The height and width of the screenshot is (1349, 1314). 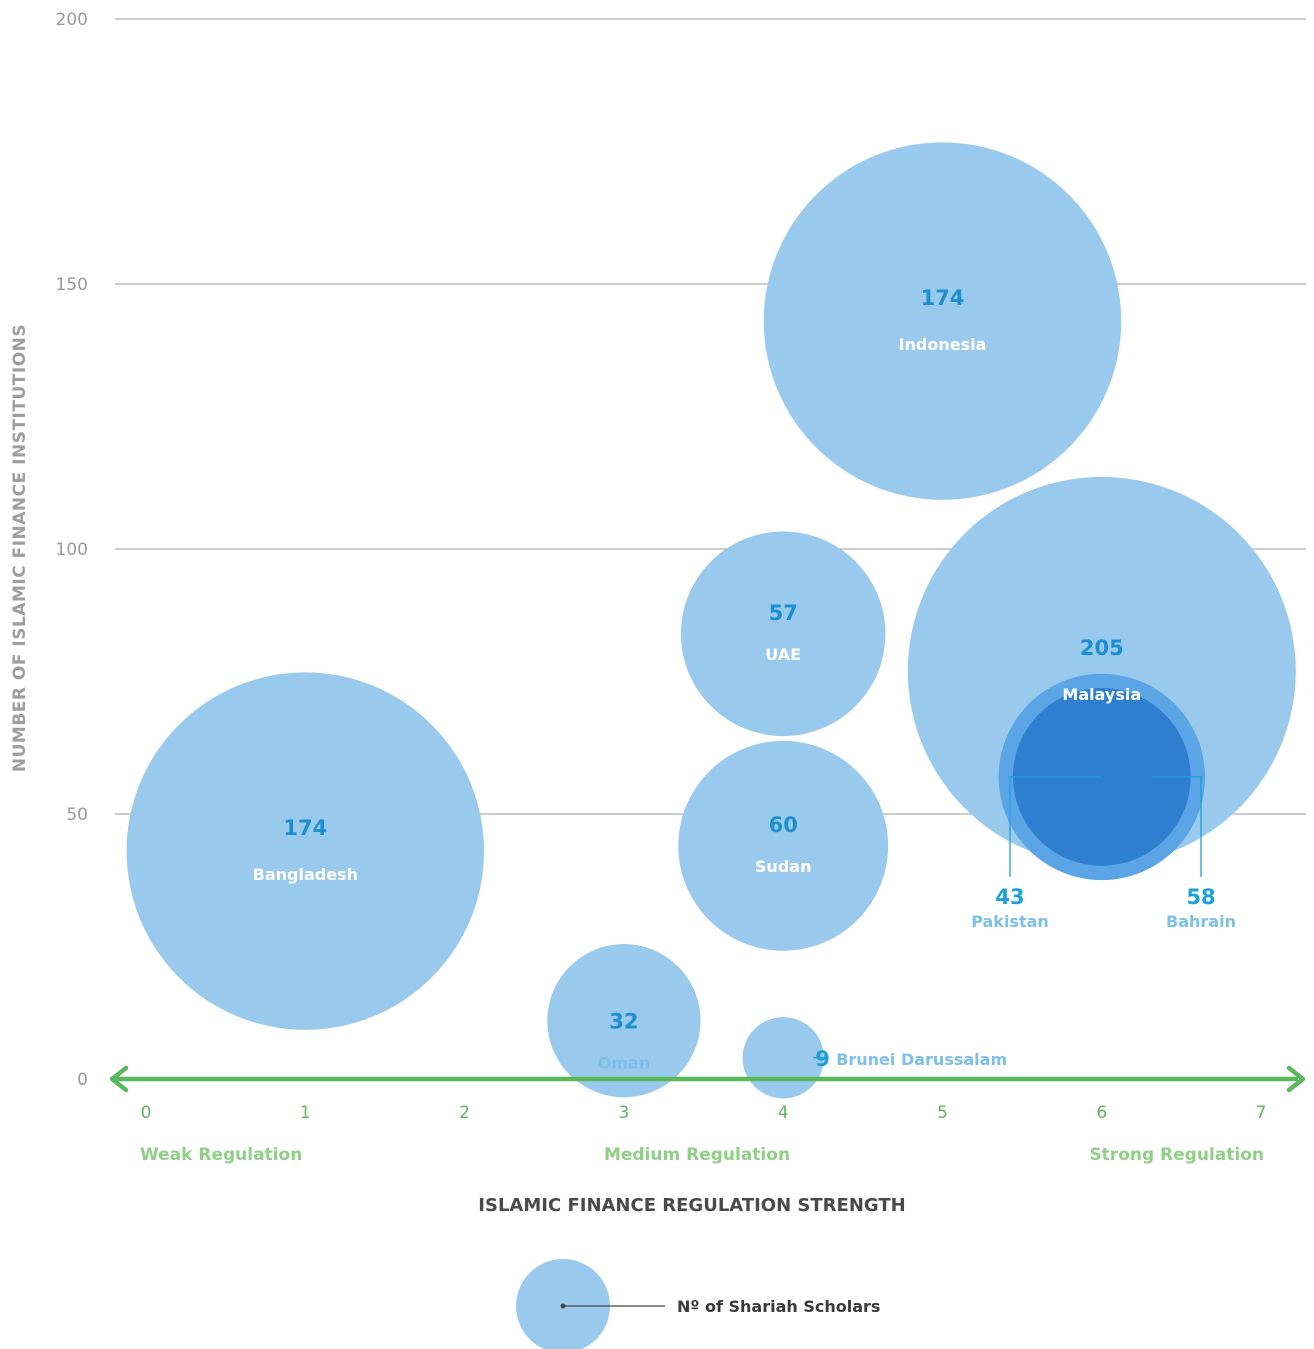 What do you see at coordinates (783, 654) in the screenshot?
I see `country-label-uae: UAE` at bounding box center [783, 654].